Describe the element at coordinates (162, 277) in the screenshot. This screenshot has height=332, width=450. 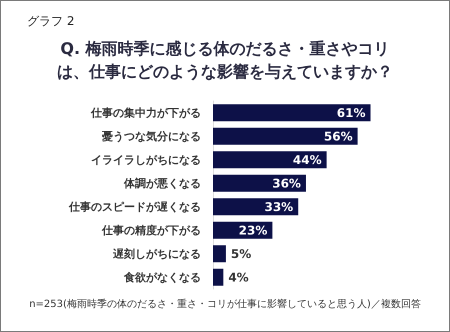
I see `y-tick-label: 食欲がなくなる` at that location.